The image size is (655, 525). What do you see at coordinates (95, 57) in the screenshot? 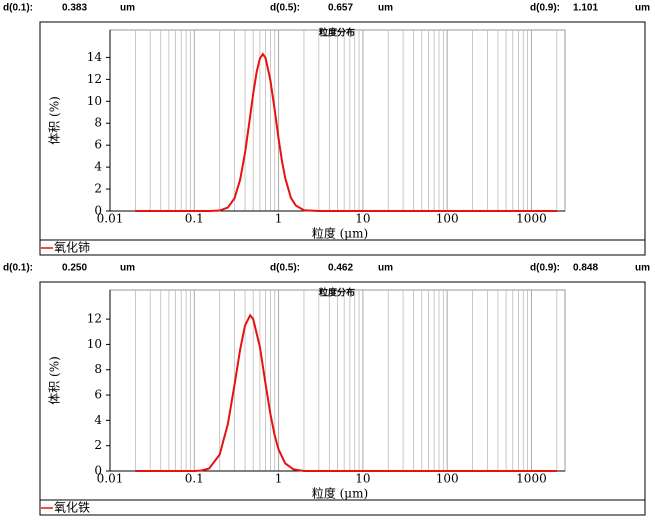
I see `y-tick-label: 14` at bounding box center [95, 57].